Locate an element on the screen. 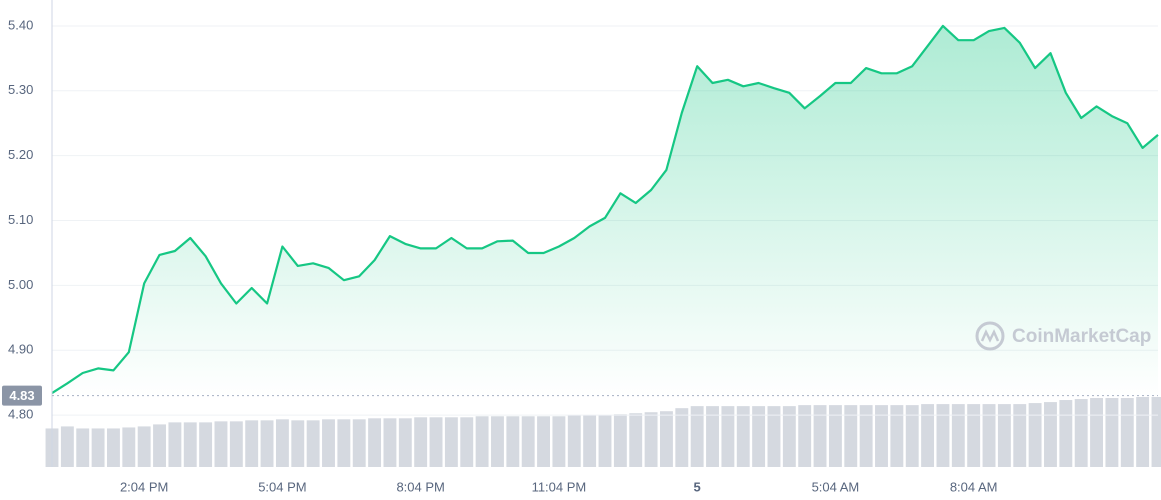 Image resolution: width=1161 pixels, height=500 pixels. reference-label: 4.83 is located at coordinates (21, 395).